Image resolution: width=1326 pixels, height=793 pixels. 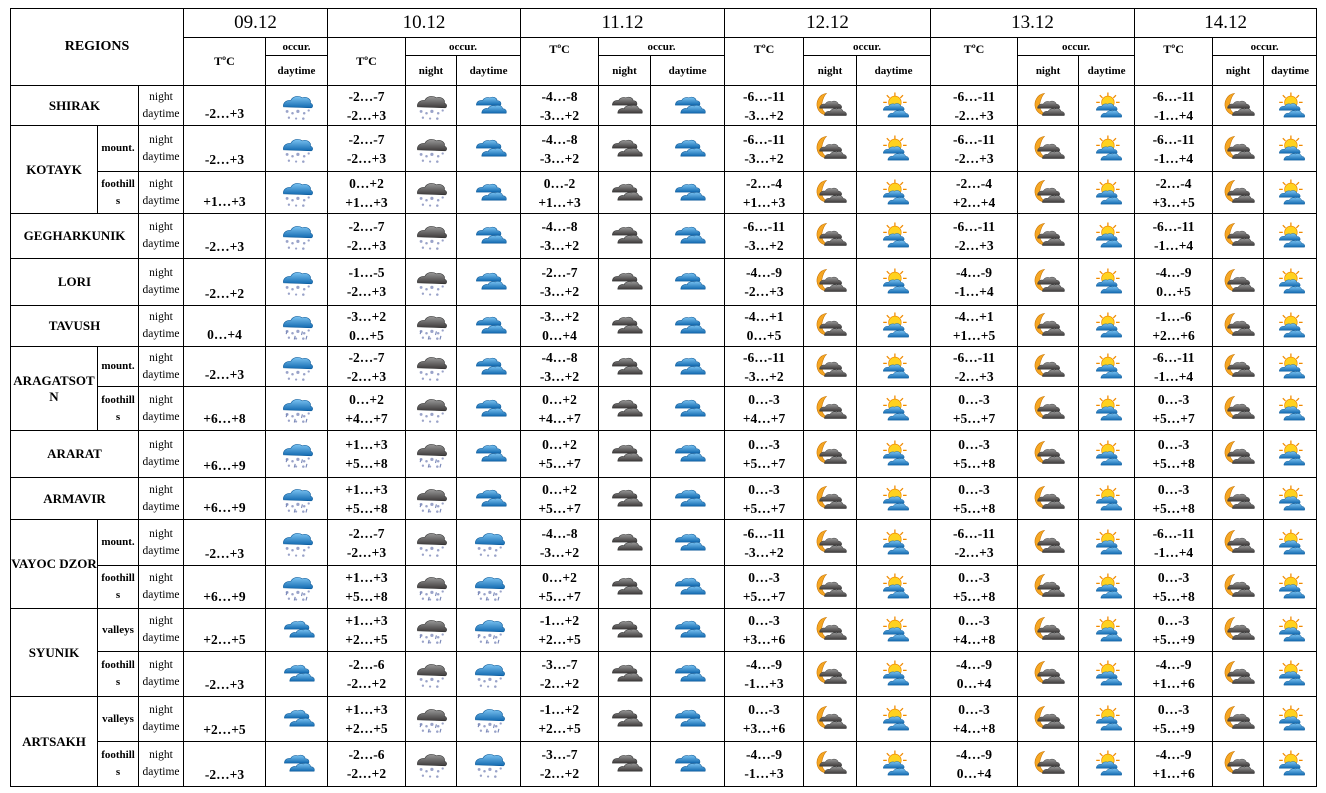 What do you see at coordinates (54, 741) in the screenshot?
I see `region-name: ARTSAKH` at bounding box center [54, 741].